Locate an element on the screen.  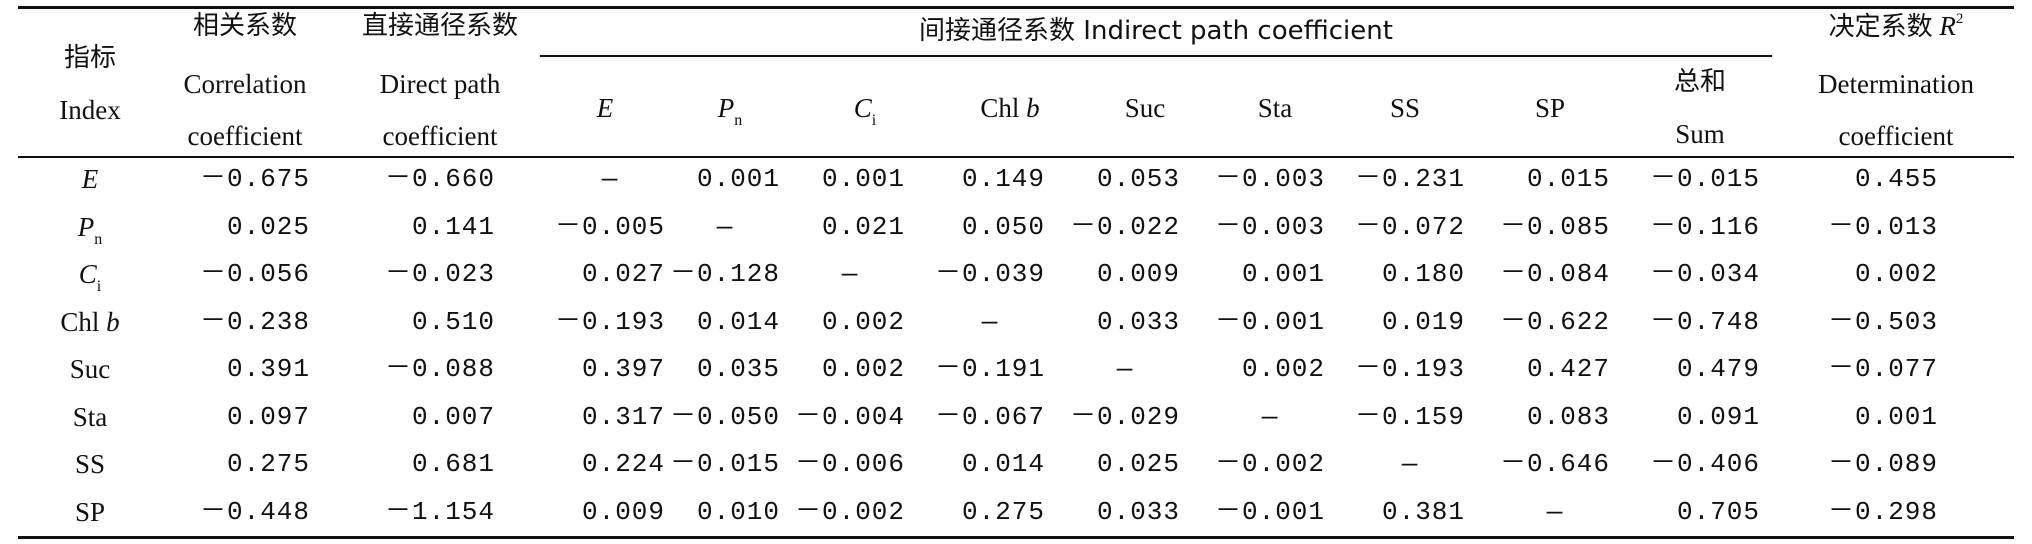
header-rule is located at coordinates (1016, 157).